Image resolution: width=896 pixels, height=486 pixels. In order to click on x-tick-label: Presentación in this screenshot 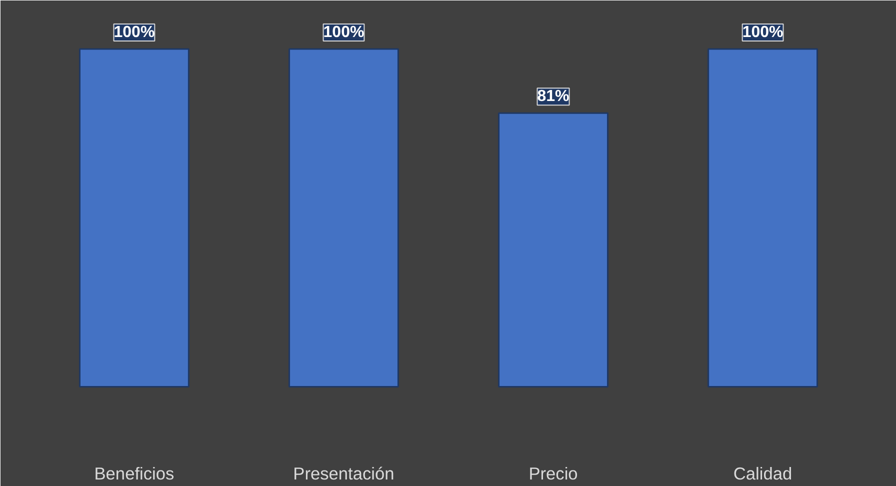, I will do `click(343, 474)`.